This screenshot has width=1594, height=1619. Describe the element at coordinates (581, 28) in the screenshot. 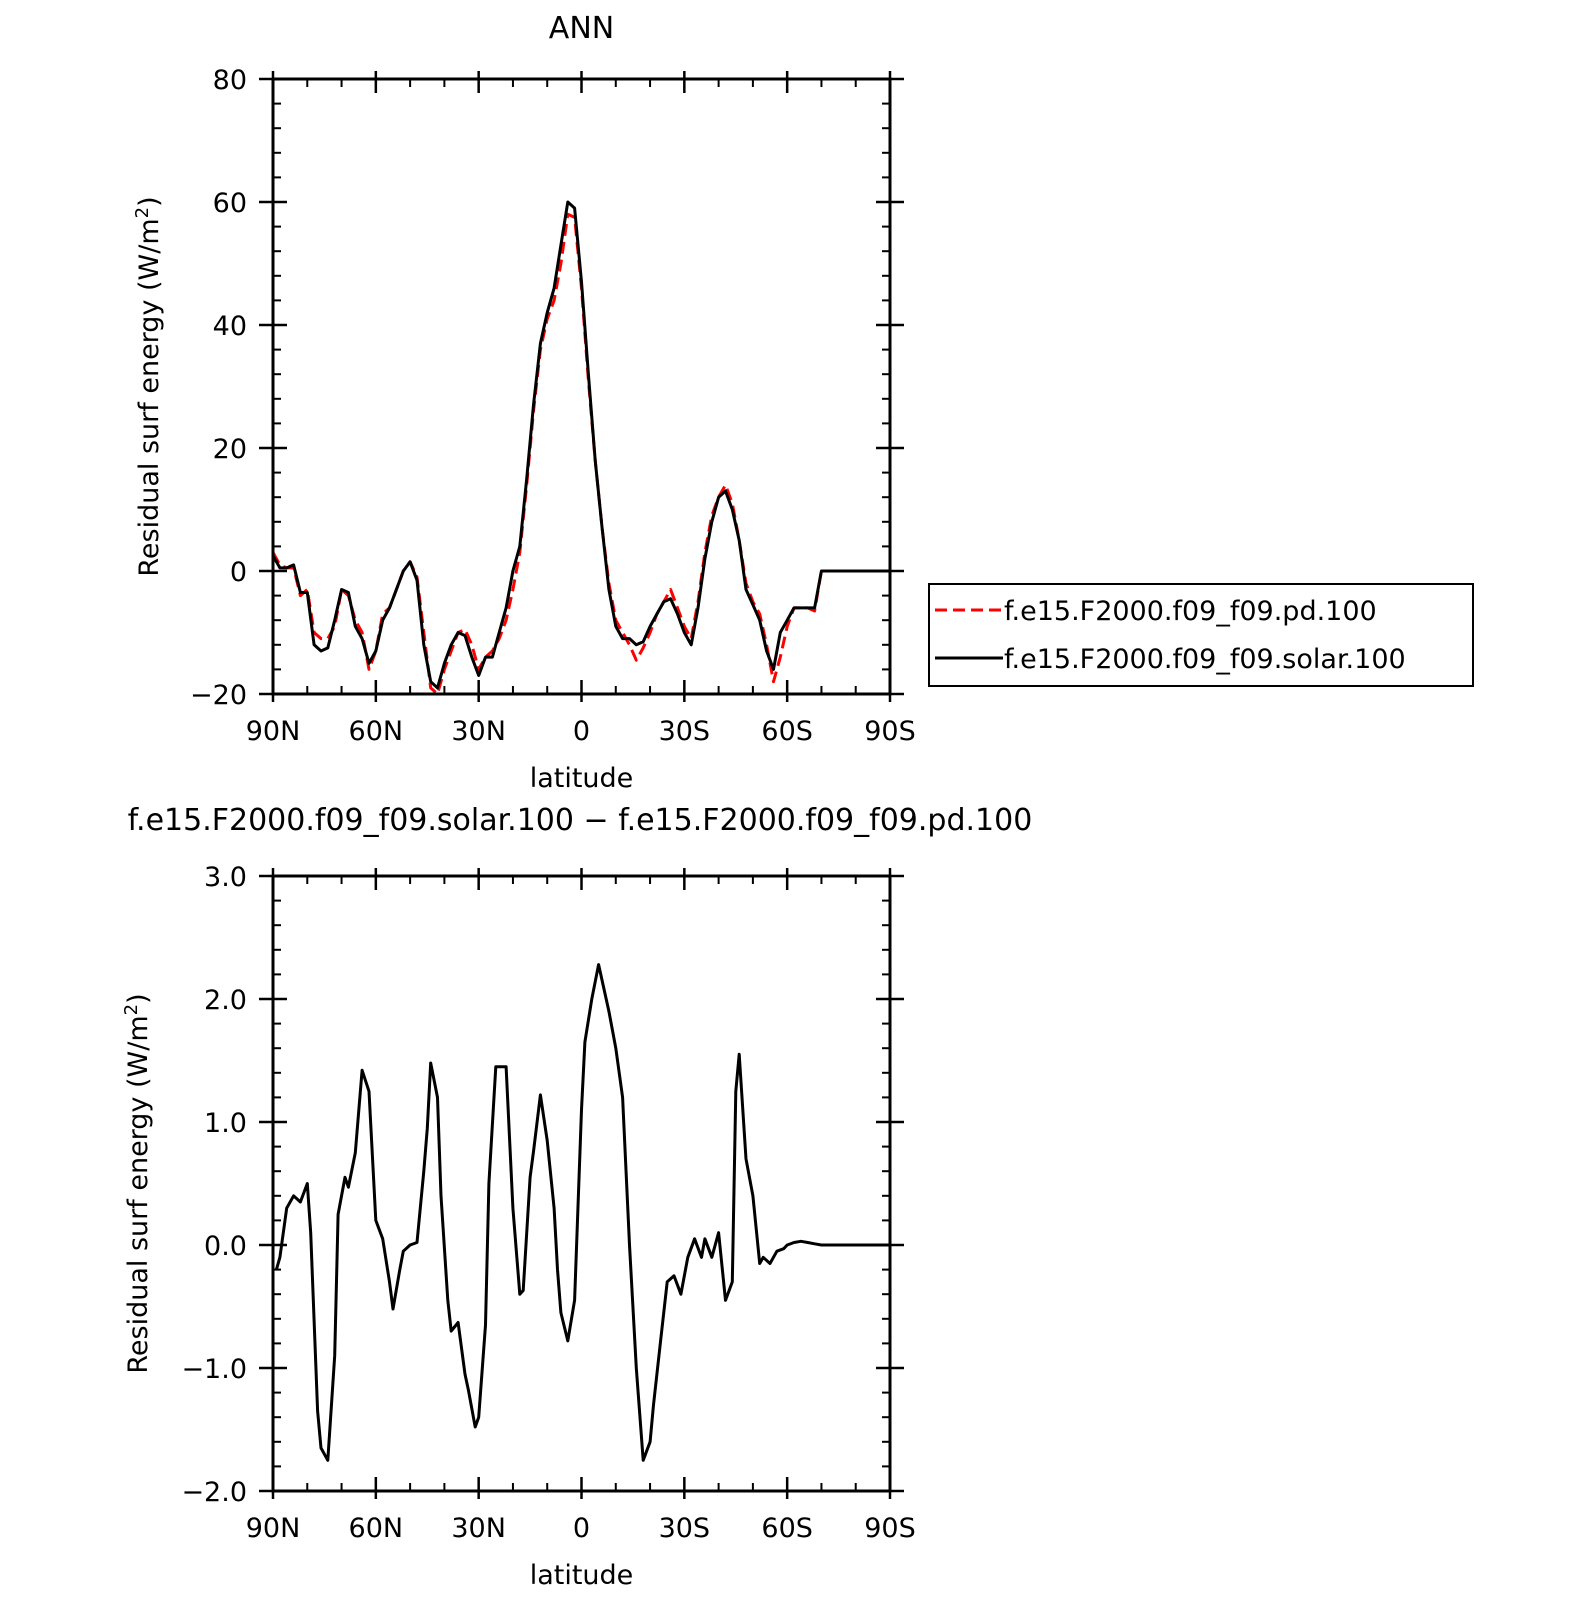

I see `top-chart-title: ANN` at that location.